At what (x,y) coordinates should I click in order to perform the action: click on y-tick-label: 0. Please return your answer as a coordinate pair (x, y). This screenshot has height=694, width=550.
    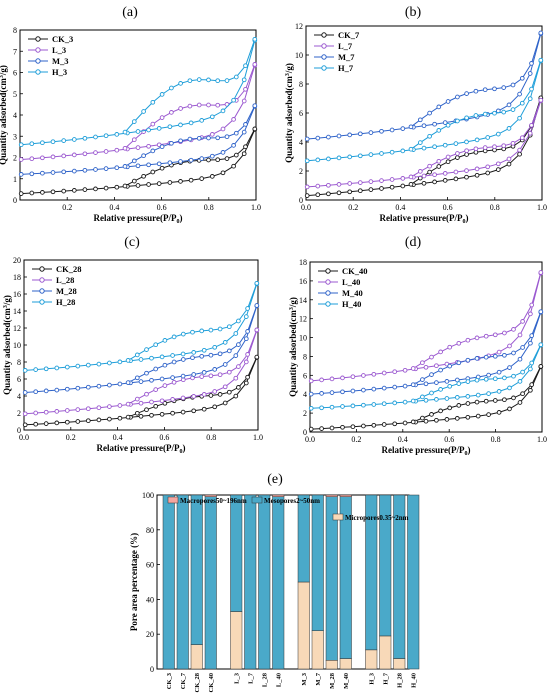
    Looking at the image, I should click on (19, 430).